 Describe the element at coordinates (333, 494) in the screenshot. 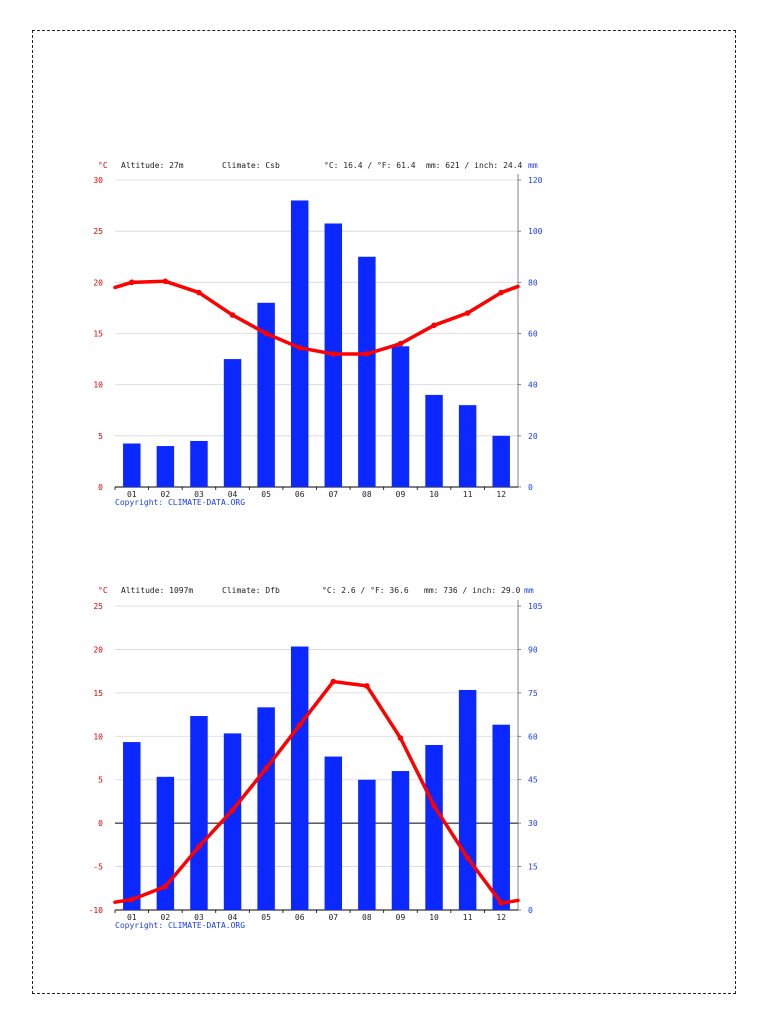

I see `x-tick-label: 07` at that location.